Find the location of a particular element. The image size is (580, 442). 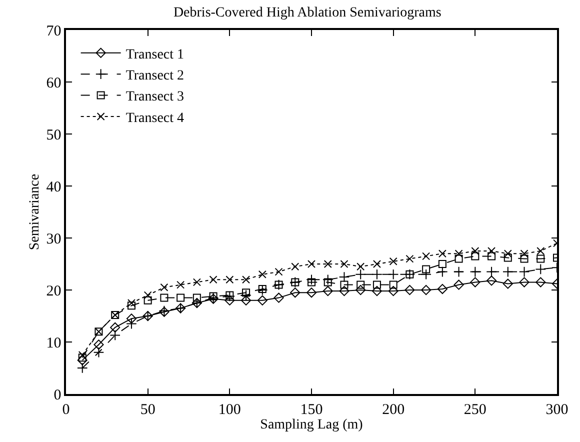

y-axis-title: Semivariance is located at coordinates (34, 212).